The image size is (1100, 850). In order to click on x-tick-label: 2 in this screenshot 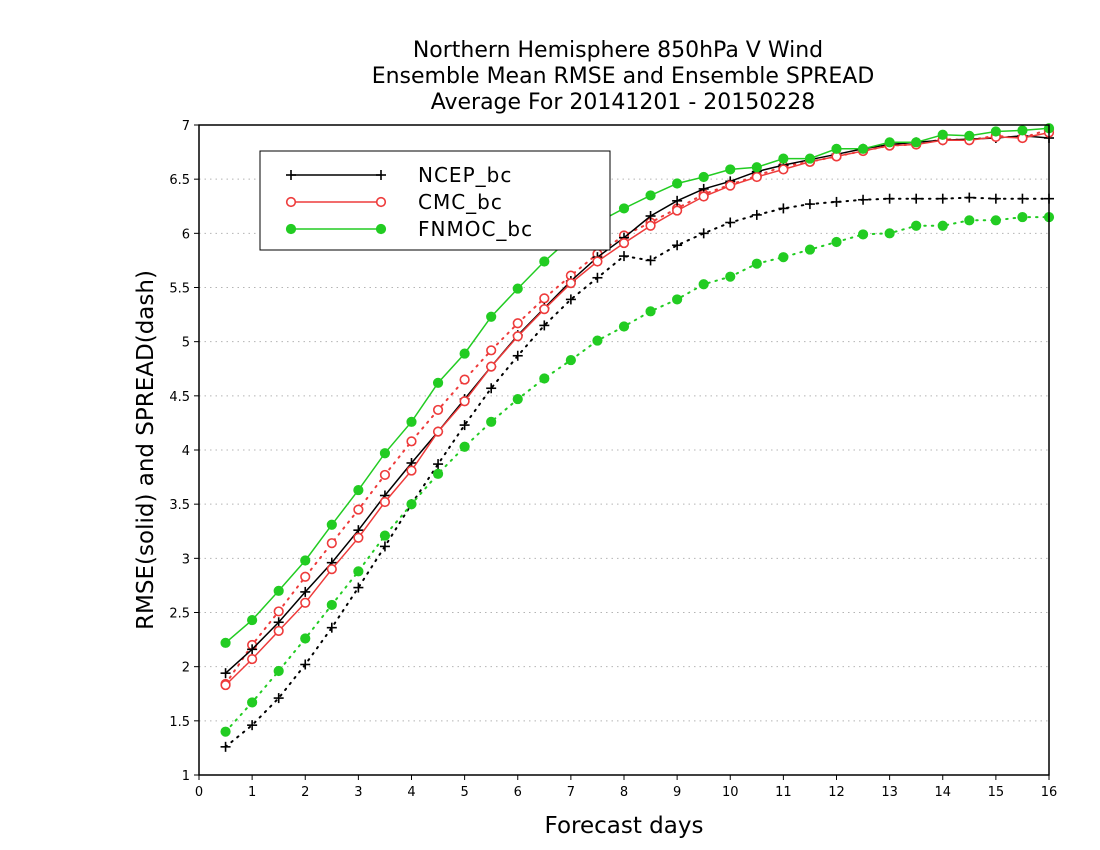, I will do `click(305, 792)`.